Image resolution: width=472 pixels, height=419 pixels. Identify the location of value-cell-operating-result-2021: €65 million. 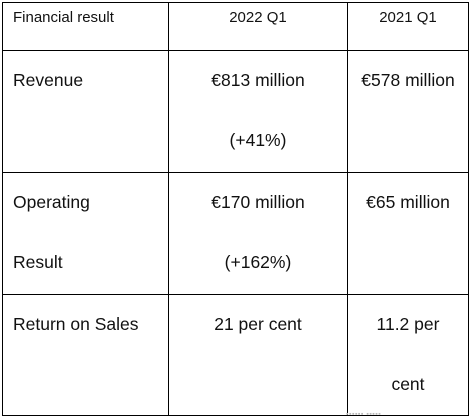
(408, 233).